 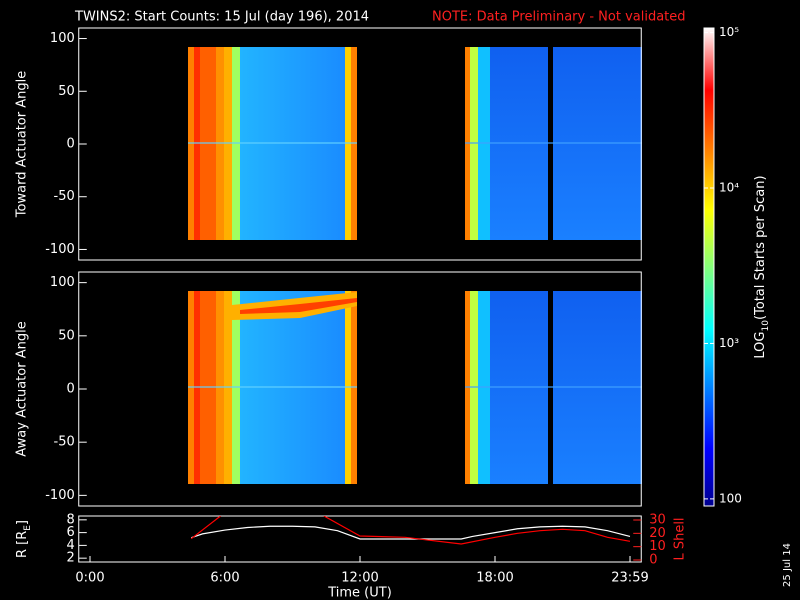 I want to click on x-tick-label: 23:59, so click(x=629, y=578).